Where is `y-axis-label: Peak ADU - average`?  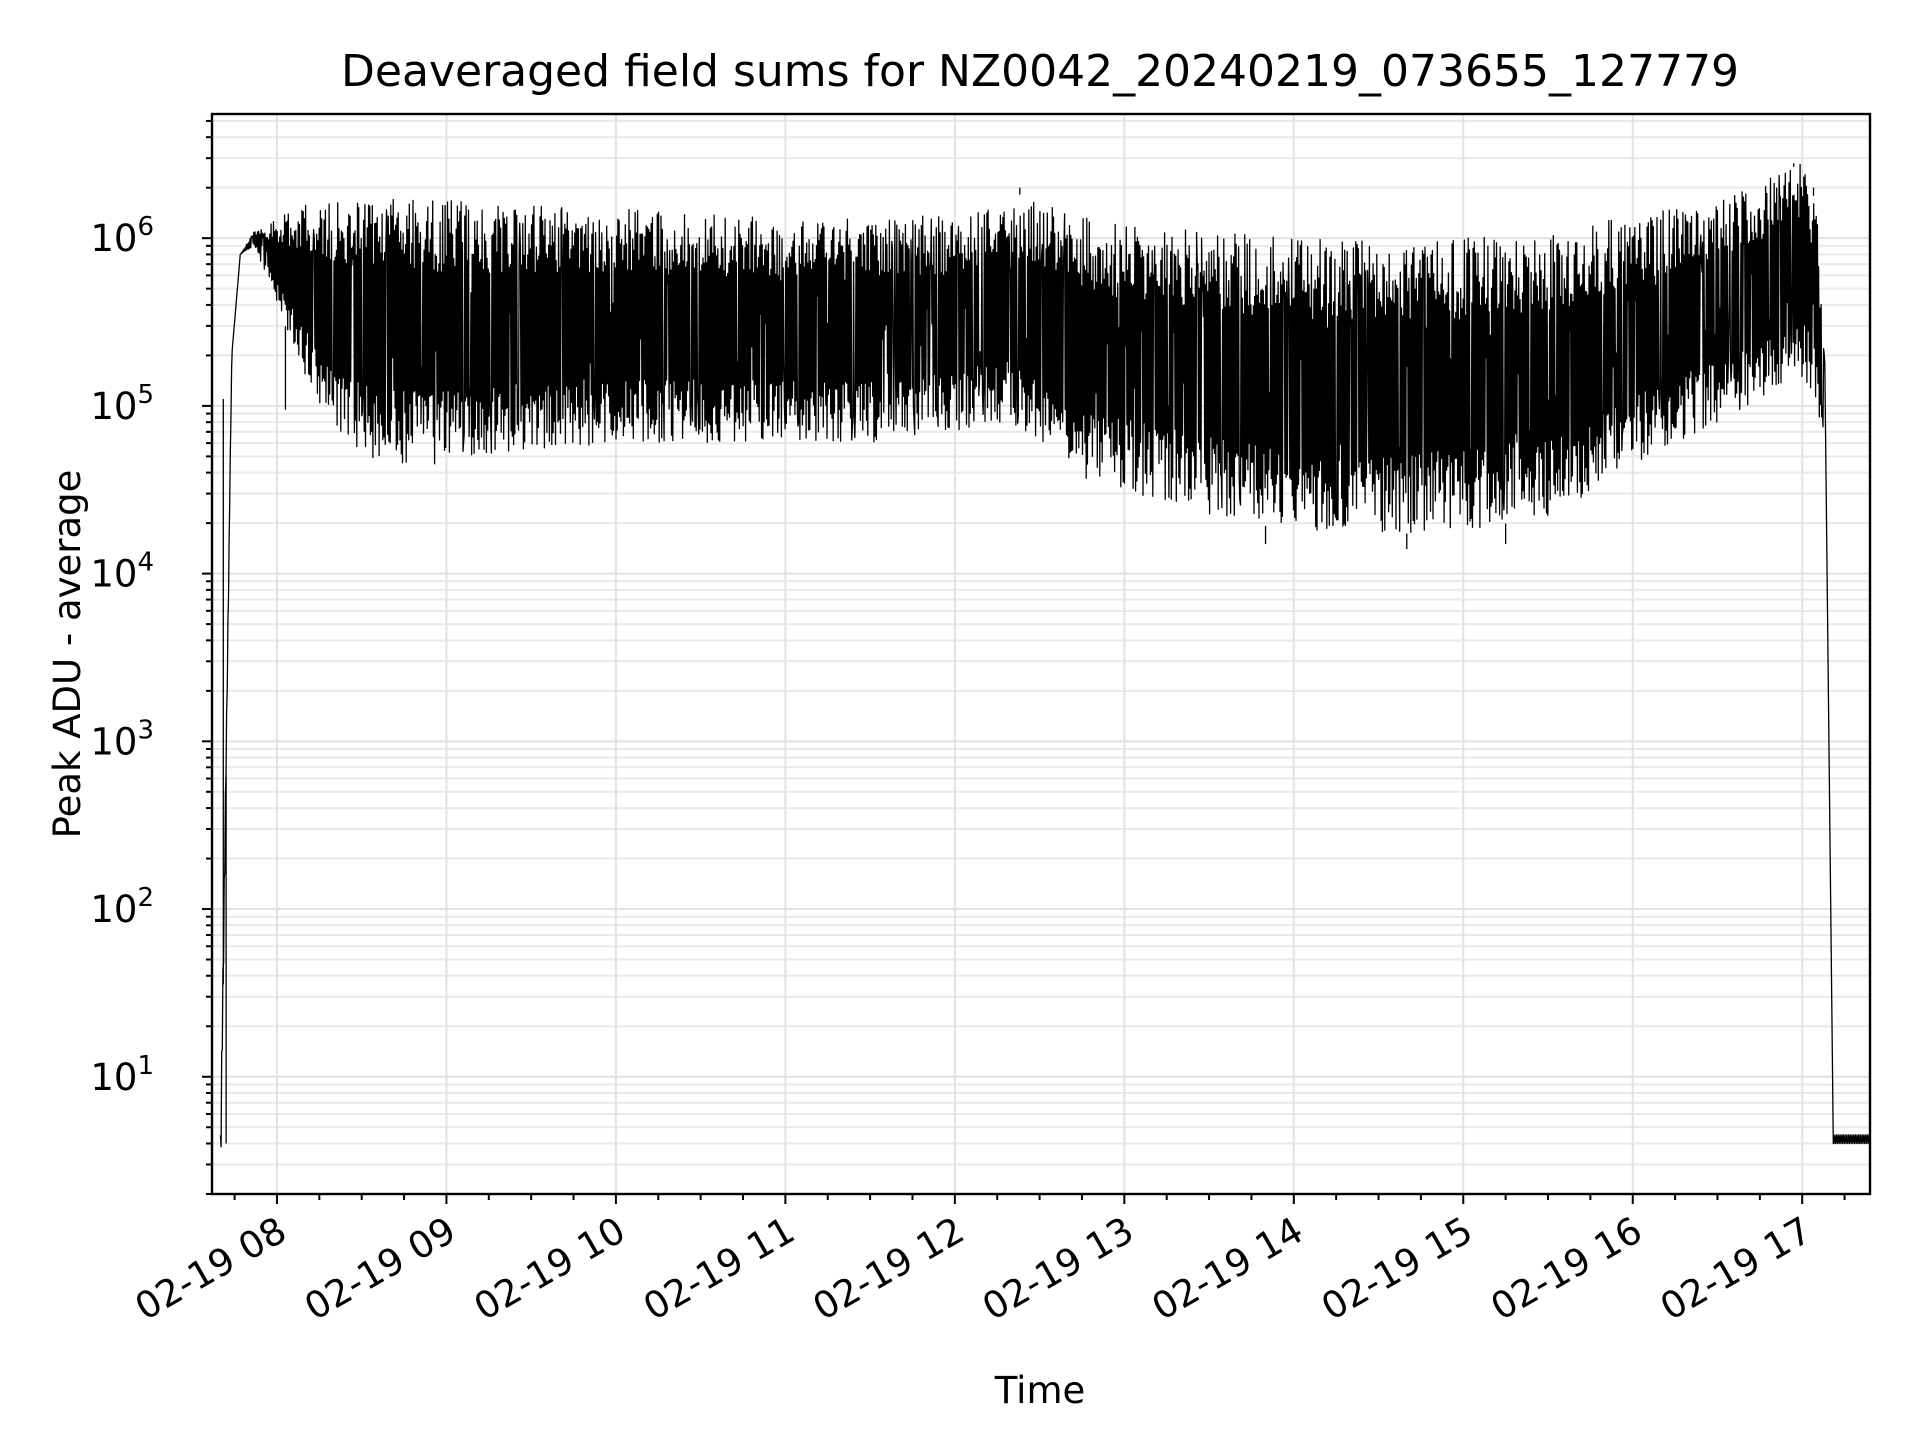
y-axis-label: Peak ADU - average is located at coordinates (67, 654).